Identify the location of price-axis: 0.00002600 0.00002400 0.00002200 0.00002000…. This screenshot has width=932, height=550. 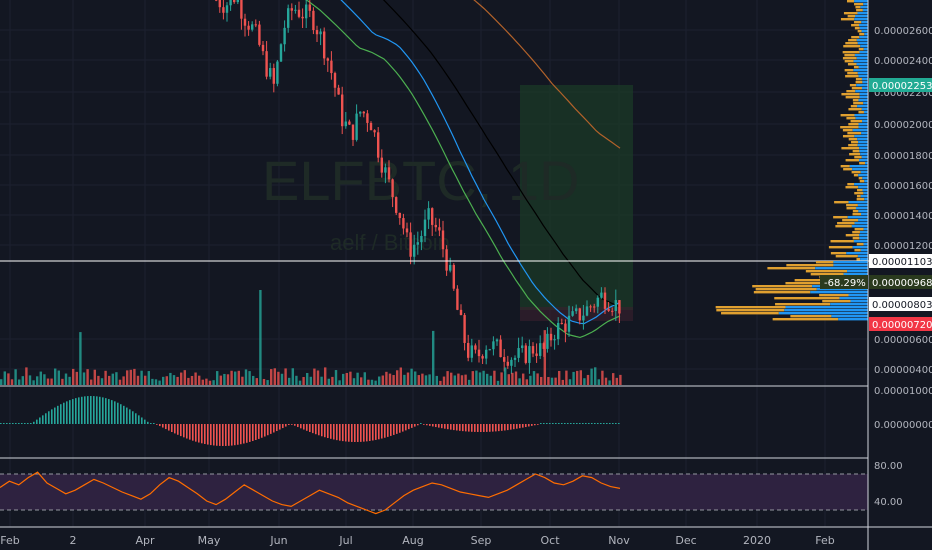
(903, 267).